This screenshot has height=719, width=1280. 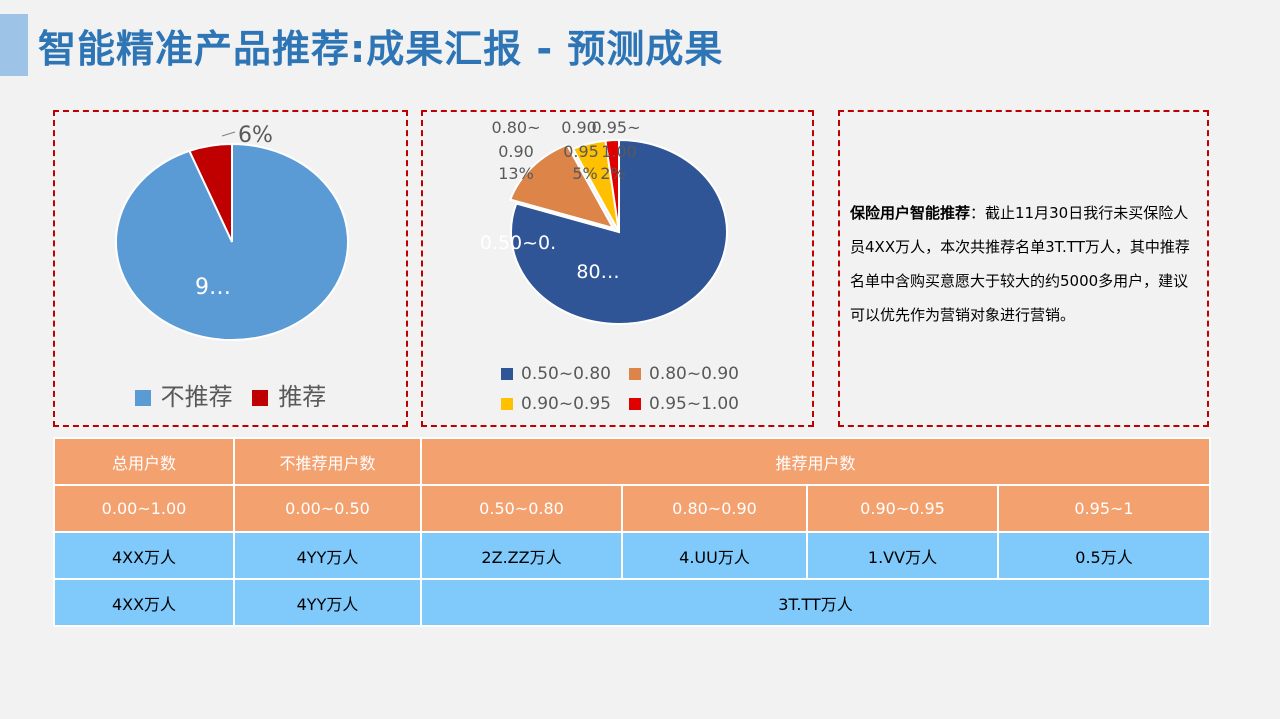 I want to click on legend-item-recommend: 推荐, so click(x=289, y=394).